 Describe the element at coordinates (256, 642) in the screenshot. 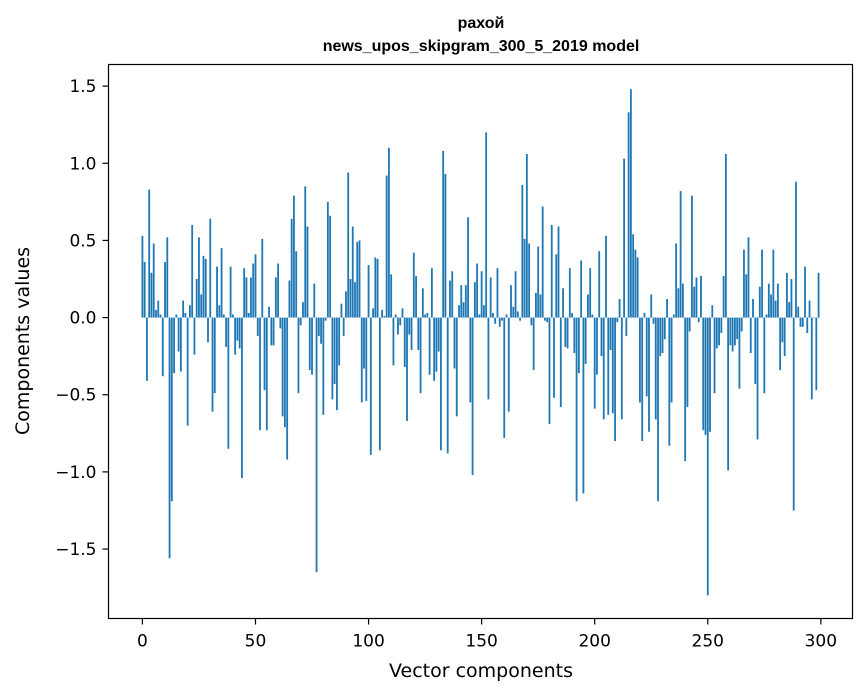

I see `x-tick-label-1: 50` at that location.